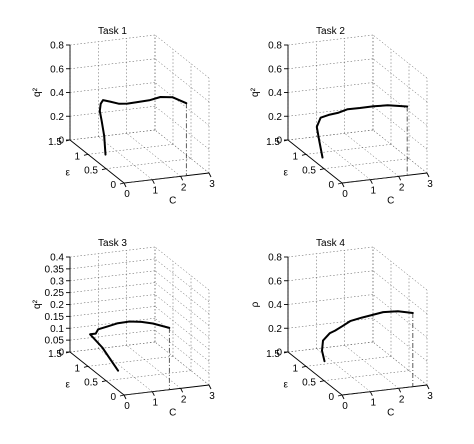 The height and width of the screenshot is (444, 474). Describe the element at coordinates (55, 293) in the screenshot. I see `z-tick-label: 0.25` at that location.